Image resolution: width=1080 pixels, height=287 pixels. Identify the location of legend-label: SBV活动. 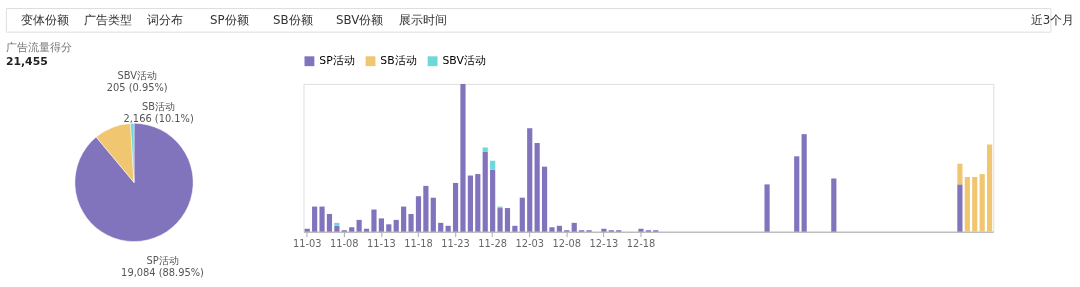
(464, 61).